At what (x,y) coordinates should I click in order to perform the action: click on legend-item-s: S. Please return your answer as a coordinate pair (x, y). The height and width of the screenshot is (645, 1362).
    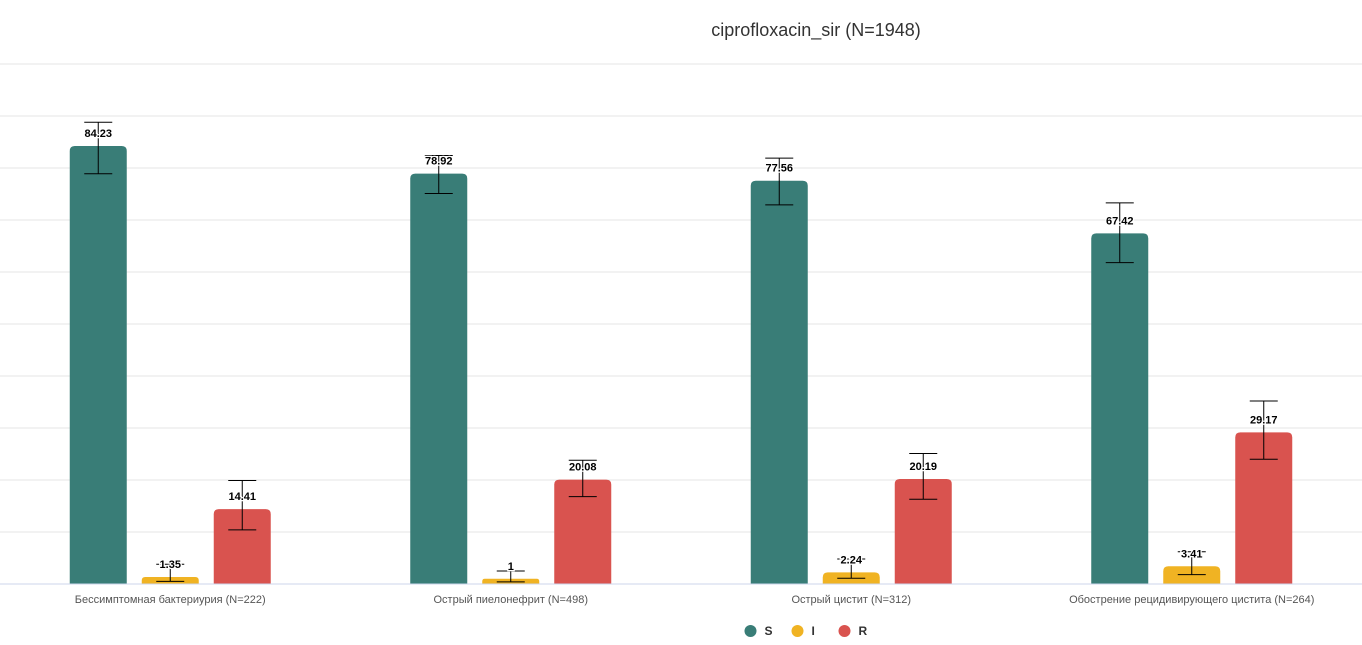
    Looking at the image, I should click on (758, 631).